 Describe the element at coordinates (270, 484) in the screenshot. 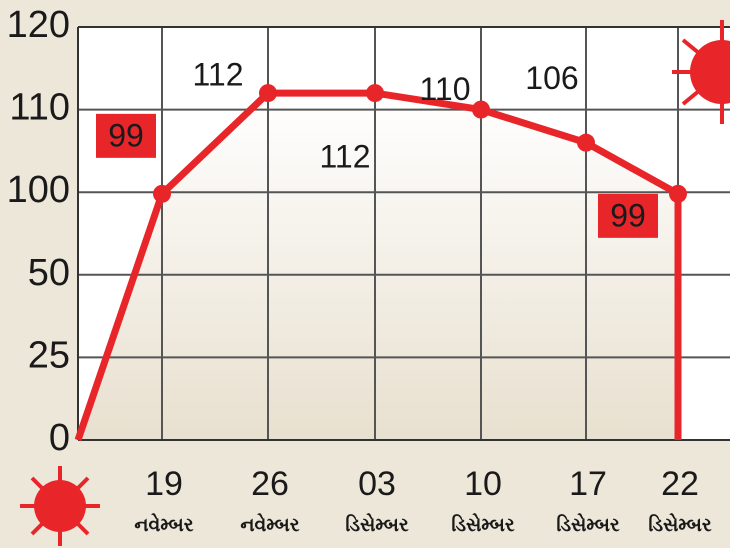

I see `x-tick-label: 26` at that location.